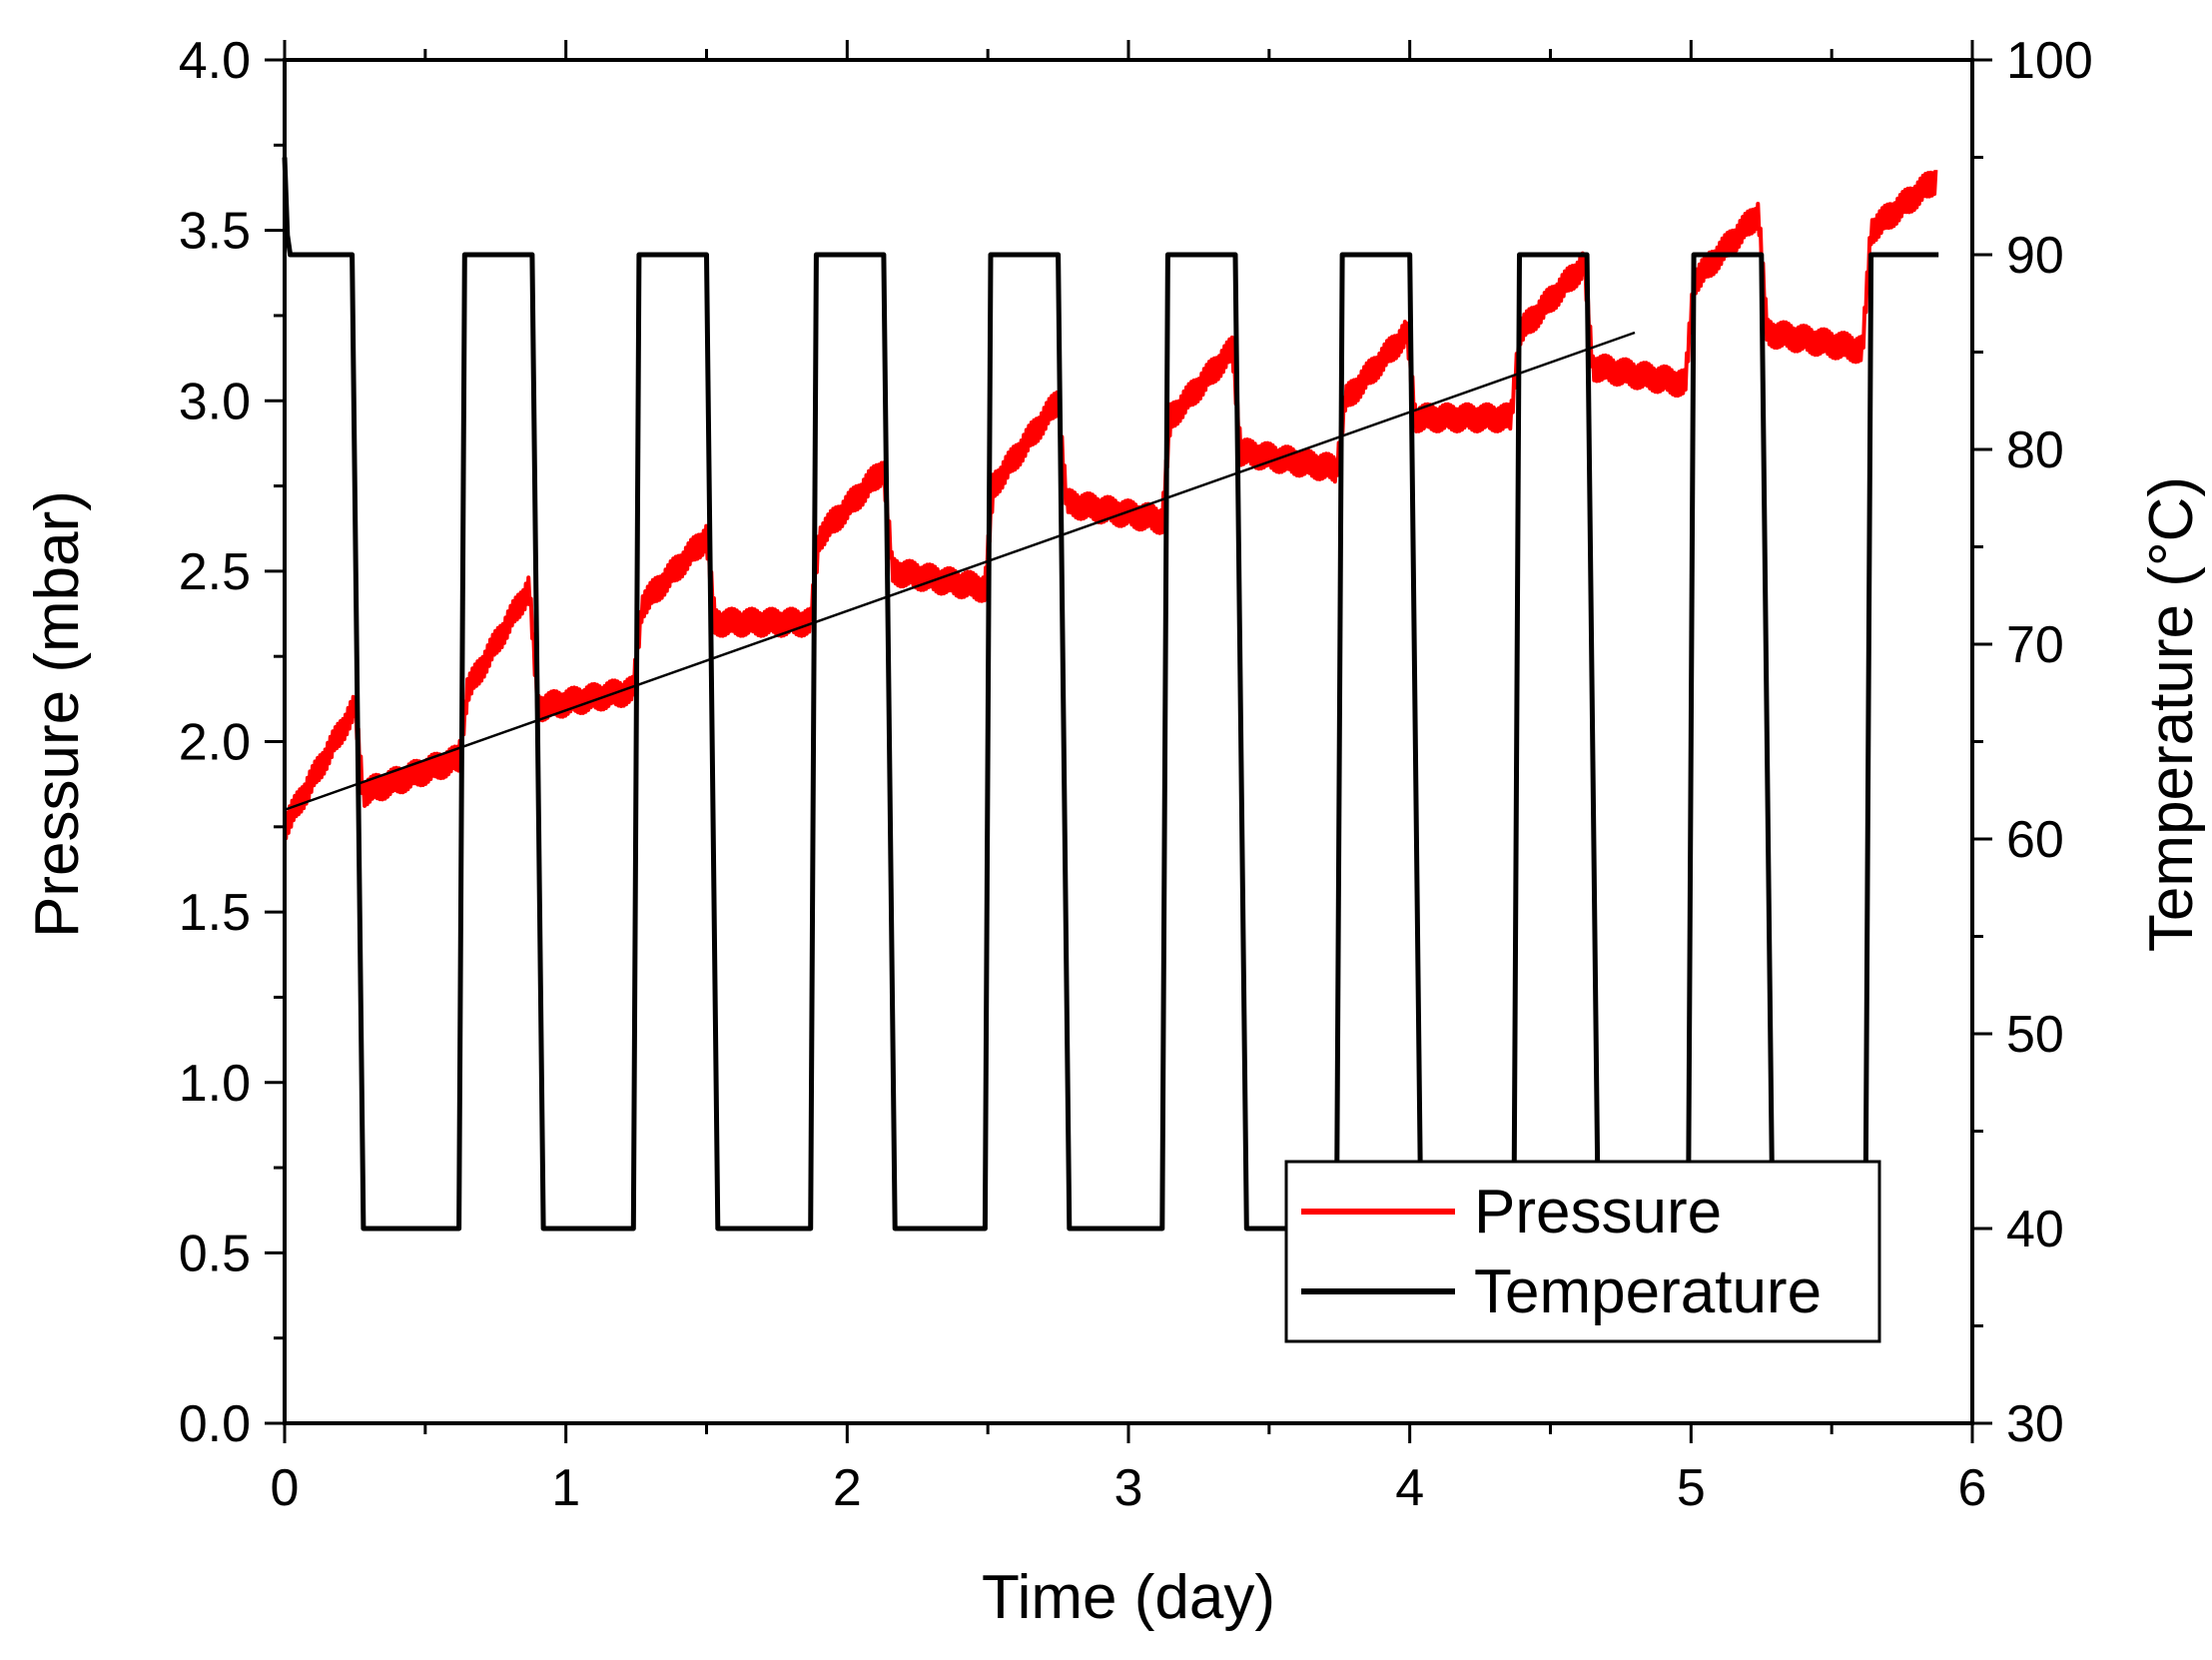 The image size is (2212, 1660). I want to click on legend: Pressure Temperature, so click(1582, 1251).